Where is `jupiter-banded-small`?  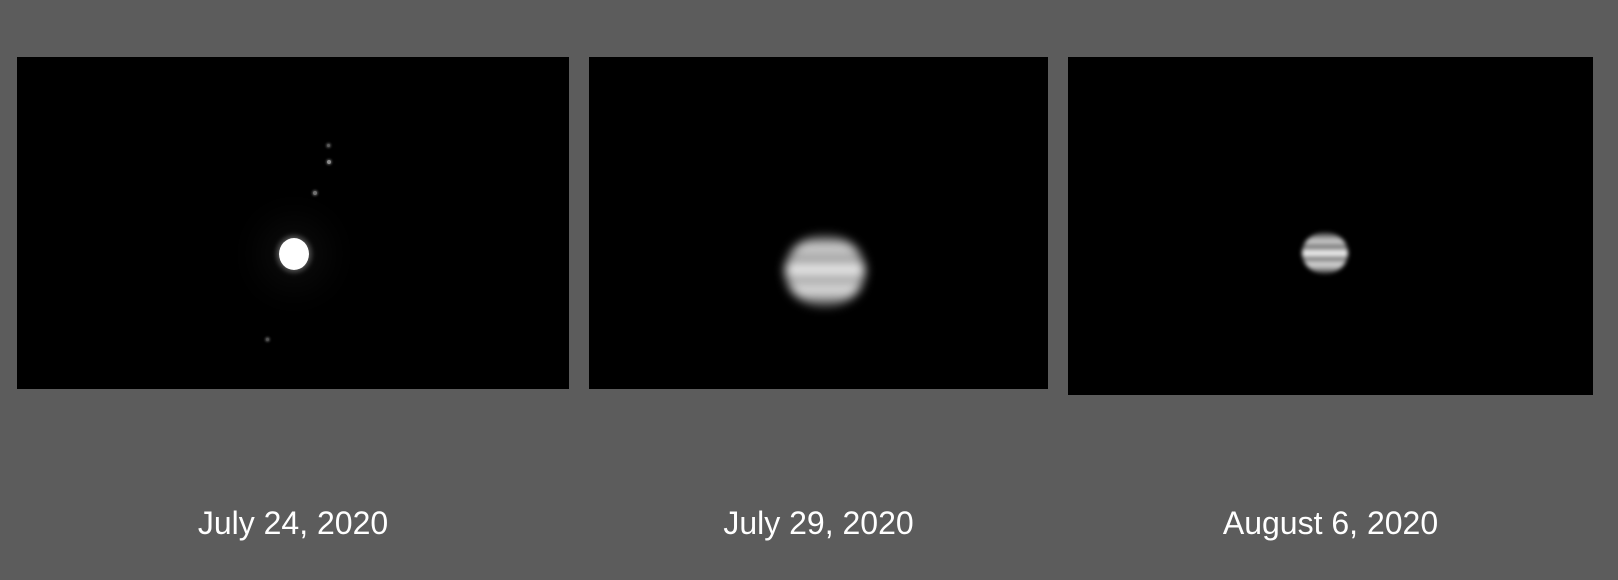 jupiter-banded-small is located at coordinates (1325, 253).